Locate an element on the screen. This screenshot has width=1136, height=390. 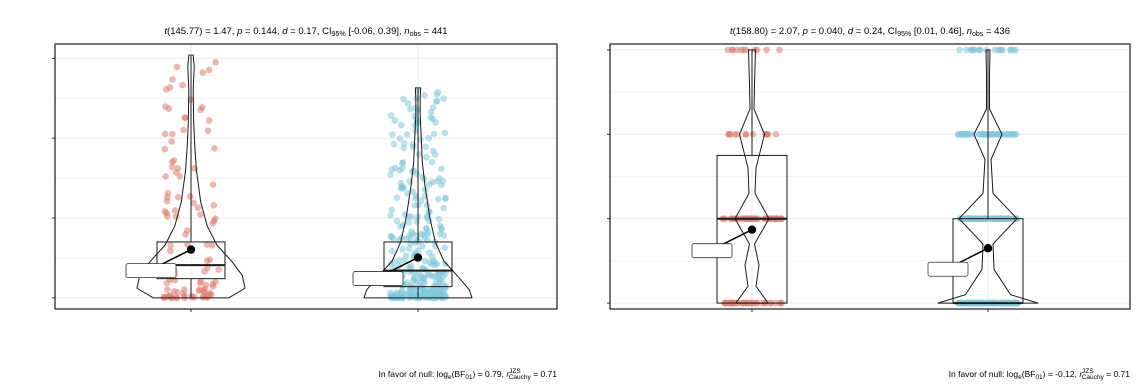
group-low is located at coordinates (412, 199).